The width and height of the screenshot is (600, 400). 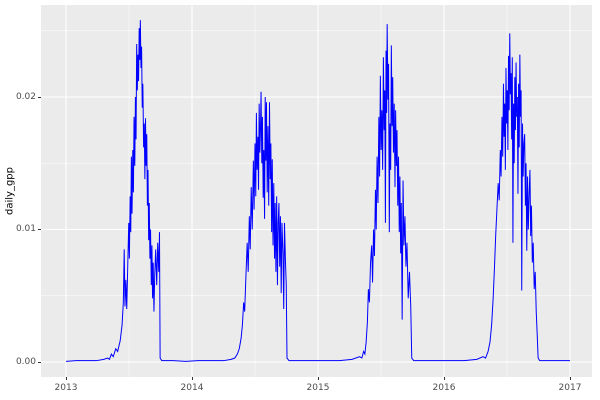 What do you see at coordinates (66, 388) in the screenshot?
I see `x-tick-label: 2013` at bounding box center [66, 388].